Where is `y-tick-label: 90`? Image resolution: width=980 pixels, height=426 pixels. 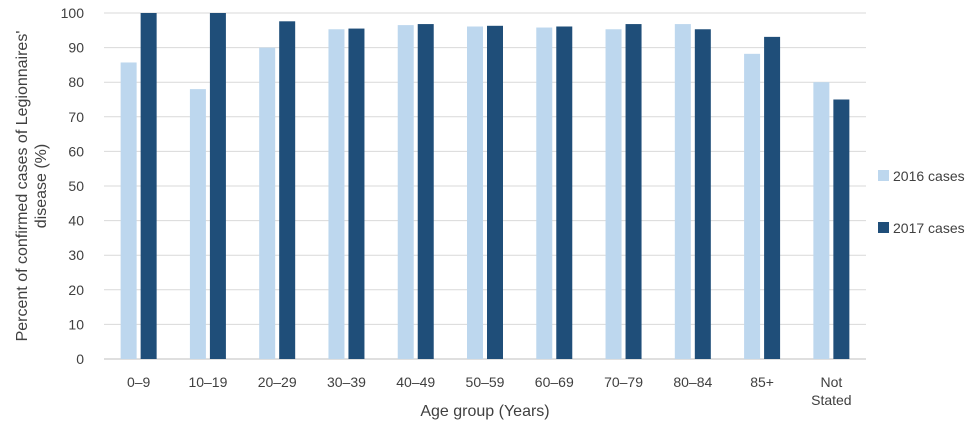 y-tick-label: 90 is located at coordinates (76, 48).